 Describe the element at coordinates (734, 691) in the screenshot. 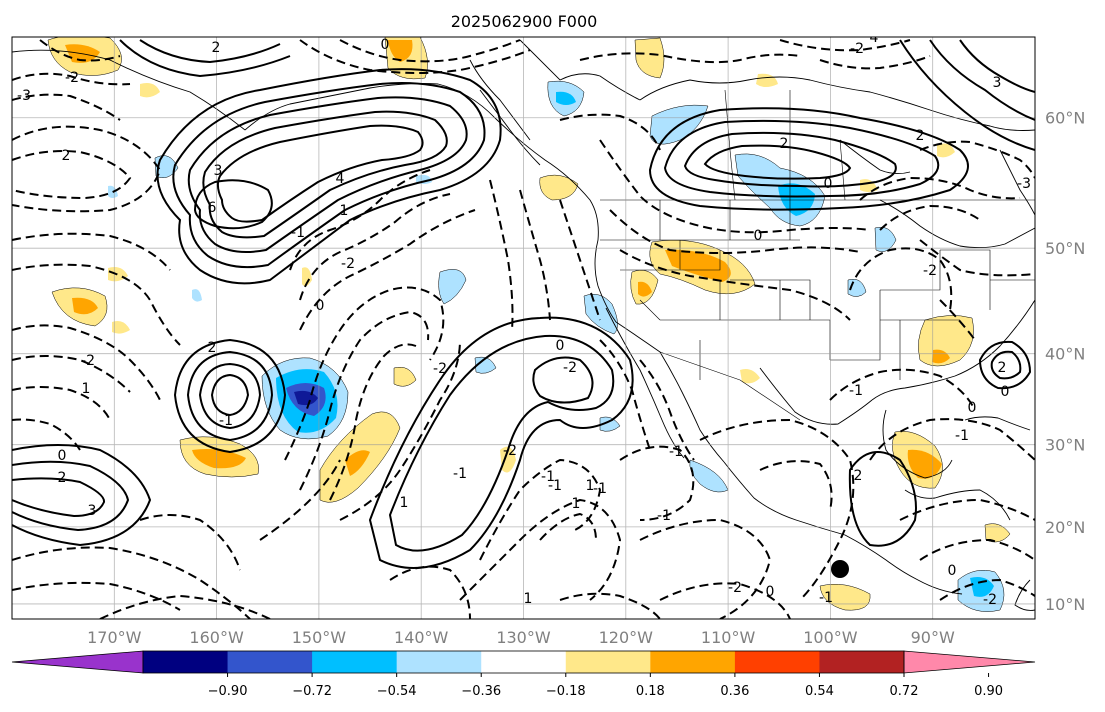

I see `colorbar-tick-label: 0.36` at that location.